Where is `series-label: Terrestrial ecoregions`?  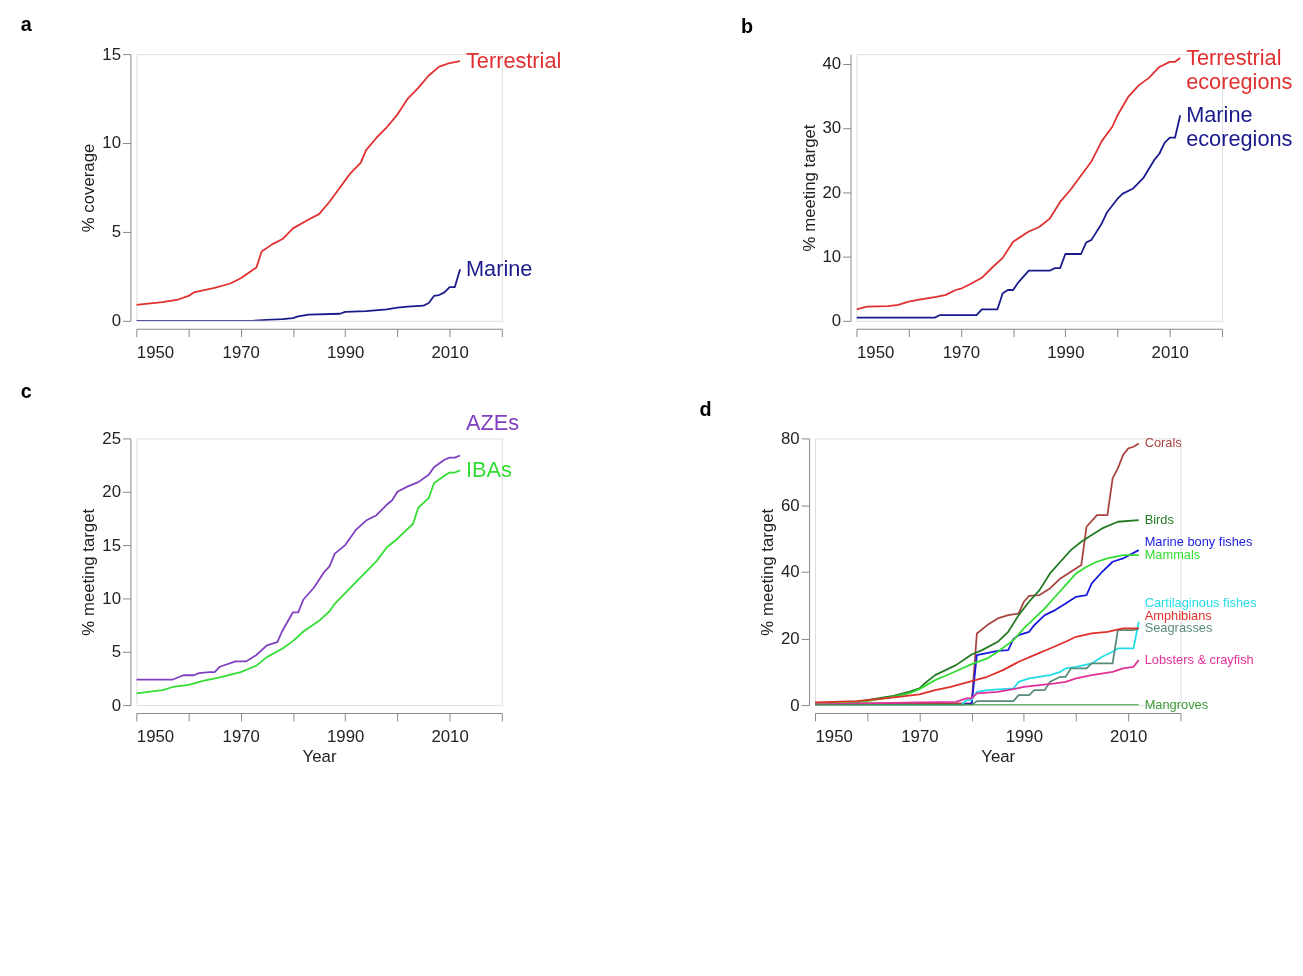 series-label: Terrestrial ecoregions is located at coordinates (1239, 69).